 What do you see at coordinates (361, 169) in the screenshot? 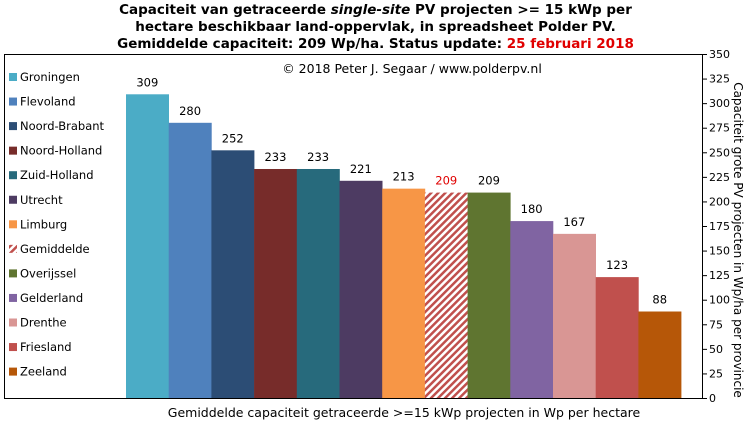
I see `data-label: 221` at bounding box center [361, 169].